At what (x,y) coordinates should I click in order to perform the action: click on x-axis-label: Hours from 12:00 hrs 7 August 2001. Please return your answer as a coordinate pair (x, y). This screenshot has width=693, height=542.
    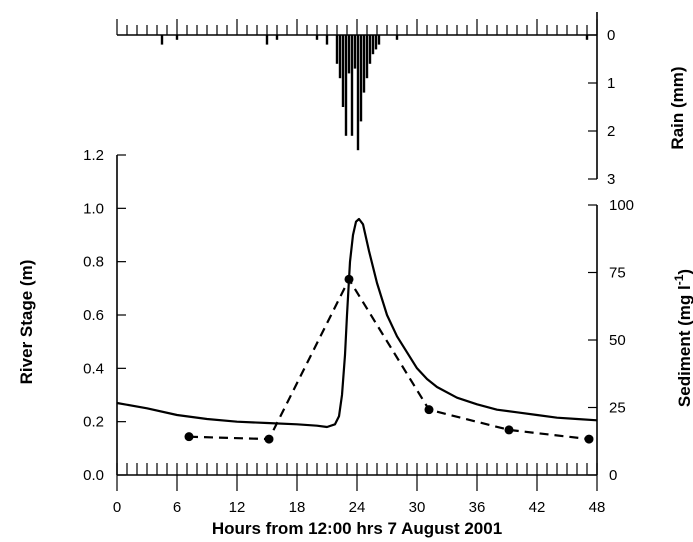
    Looking at the image, I should click on (357, 528).